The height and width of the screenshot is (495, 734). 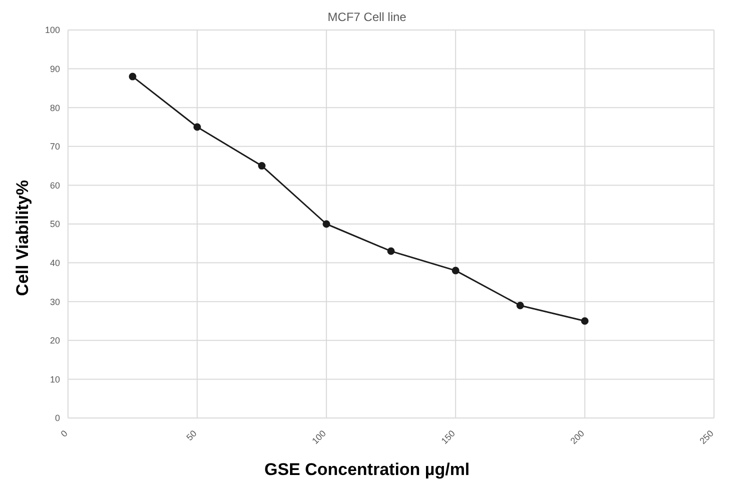 I want to click on y-axis-title: Cell Viability%, so click(x=23, y=238).